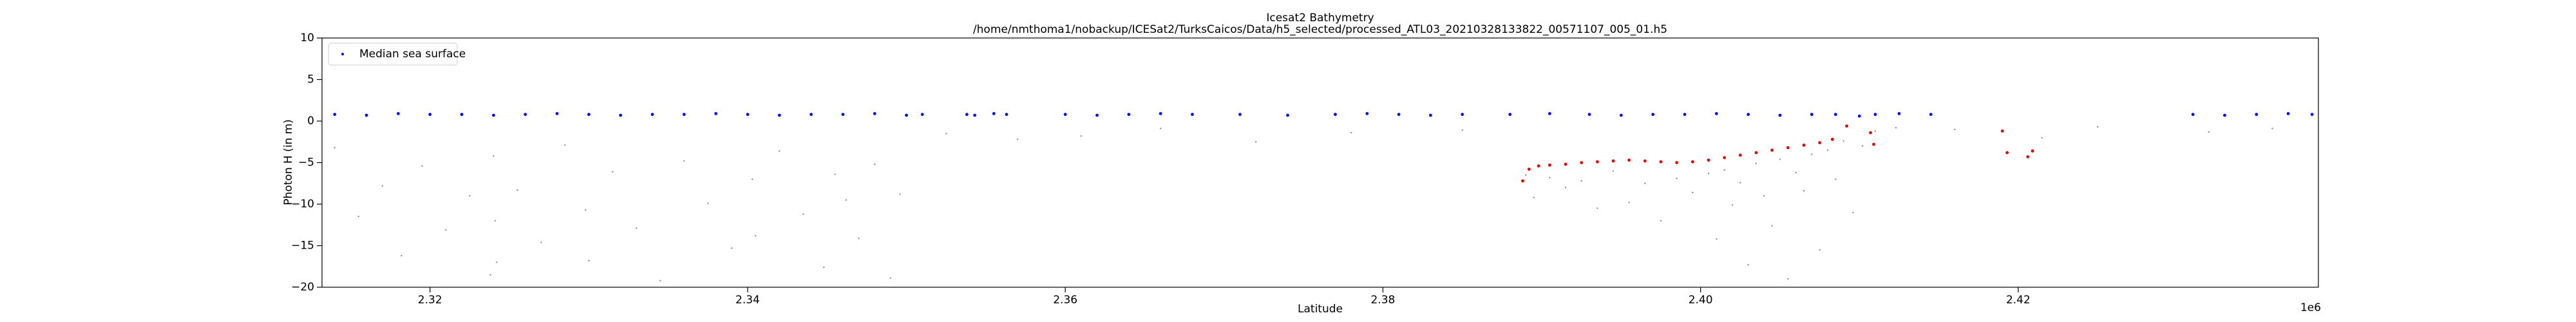 The image size is (2576, 322). What do you see at coordinates (1320, 309) in the screenshot?
I see `x-axis-label: Latitude` at bounding box center [1320, 309].